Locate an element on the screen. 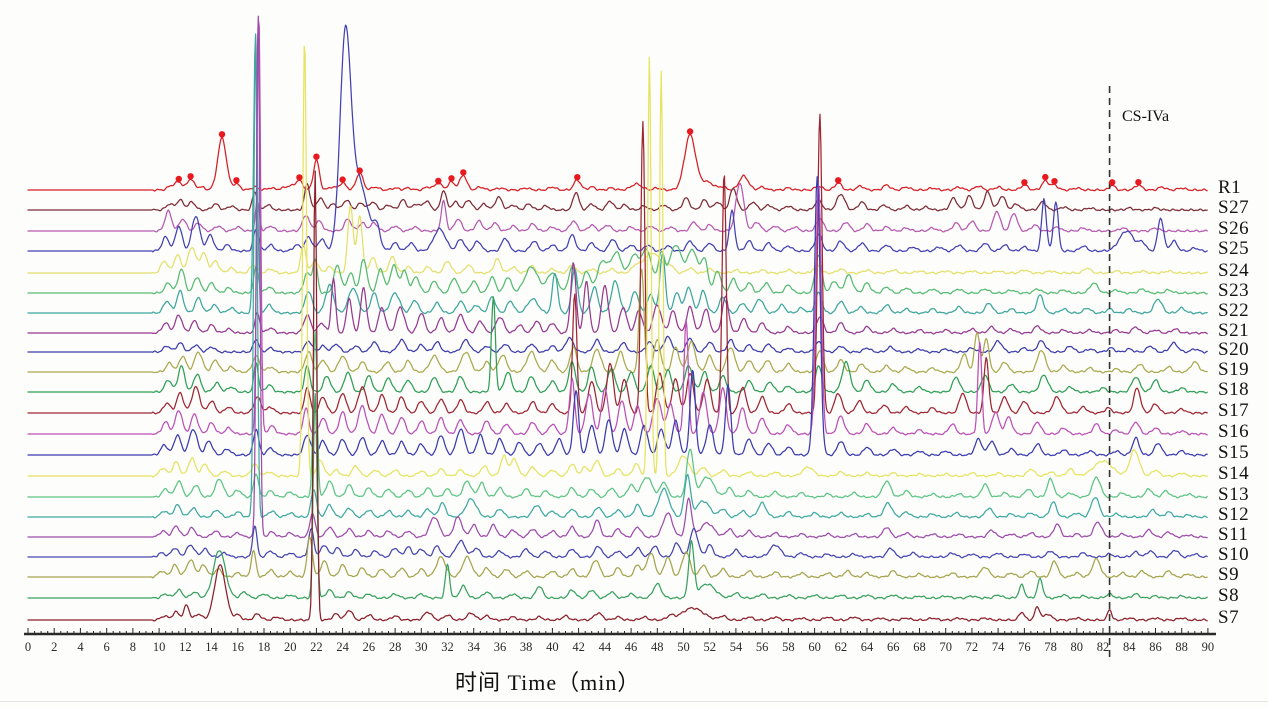 The height and width of the screenshot is (708, 1268). x-axis-tick-label: 84 is located at coordinates (1129, 647).